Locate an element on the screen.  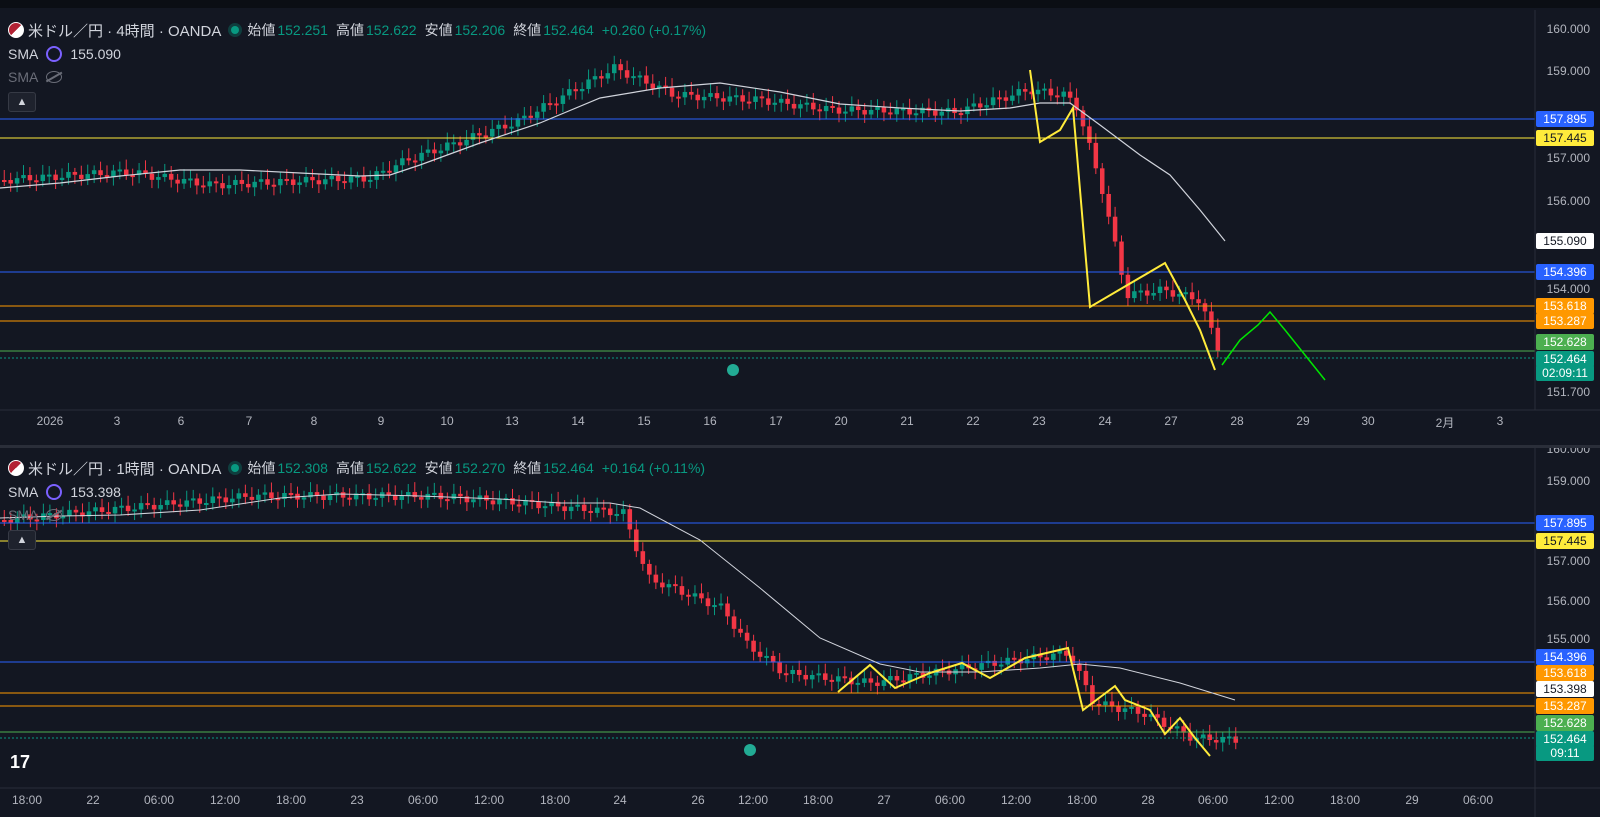
sma-indicator-row: SMA 153.398 is located at coordinates (64, 492).